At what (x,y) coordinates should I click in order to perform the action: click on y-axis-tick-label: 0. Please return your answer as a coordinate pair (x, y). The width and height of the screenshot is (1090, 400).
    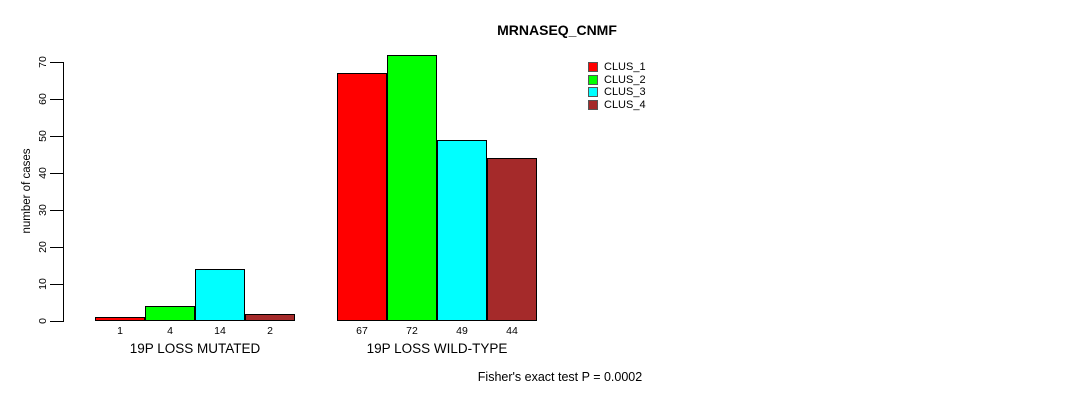
    Looking at the image, I should click on (43, 321).